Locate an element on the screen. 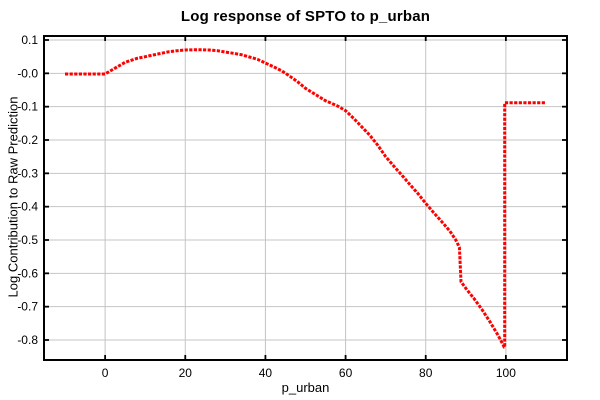 This screenshot has height=400, width=600. y-tick-label: -0.7 is located at coordinates (27, 307).